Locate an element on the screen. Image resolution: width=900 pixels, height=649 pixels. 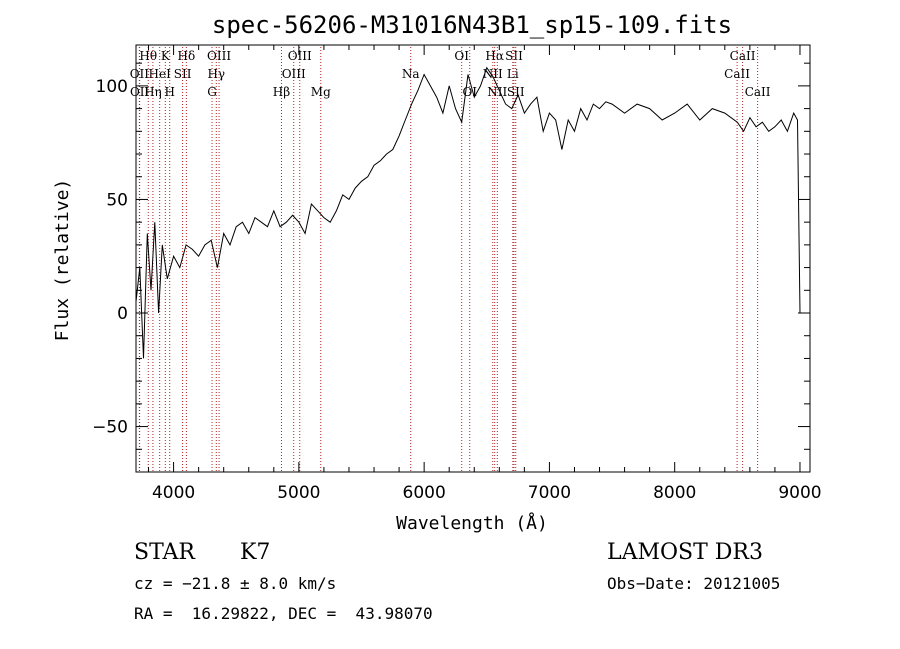
y-axis-label: Flux (relative) is located at coordinates (62, 260).